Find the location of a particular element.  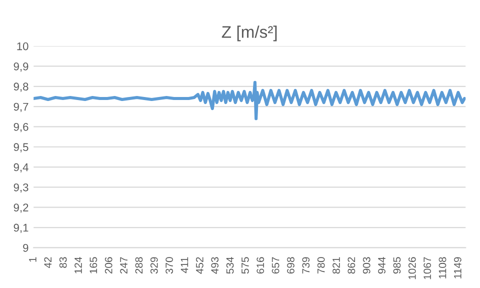

x-tick-label: 575 is located at coordinates (245, 265).